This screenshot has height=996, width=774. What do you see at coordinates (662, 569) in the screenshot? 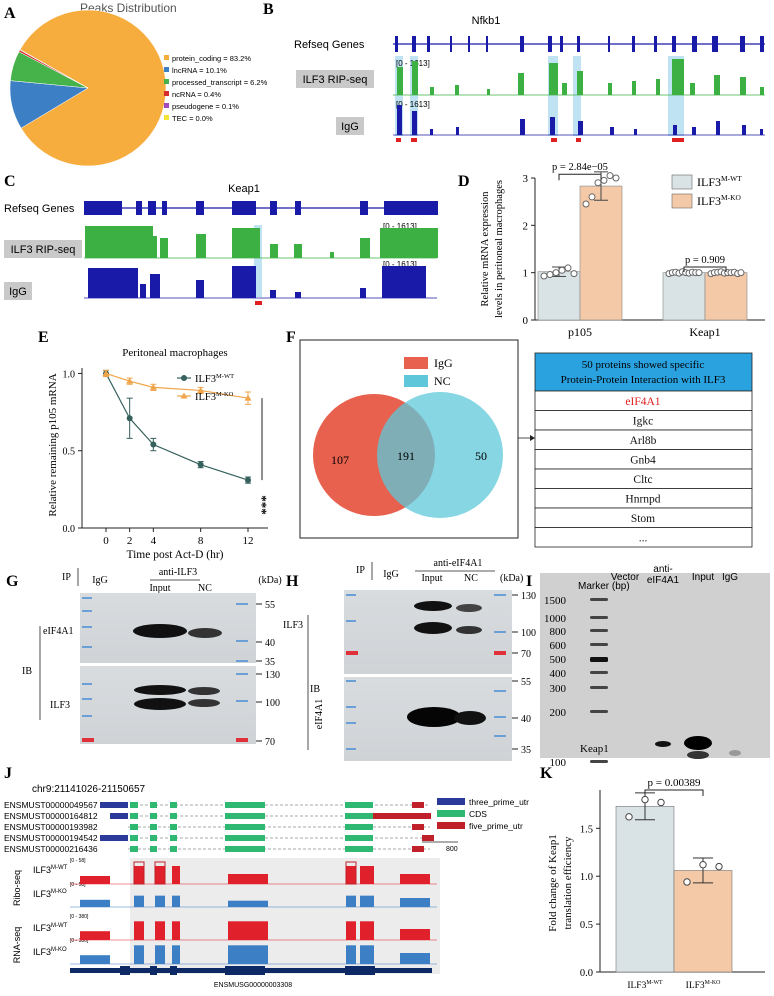
I see `gel-lane-antieif4a1-1: anti-` at bounding box center [662, 569].